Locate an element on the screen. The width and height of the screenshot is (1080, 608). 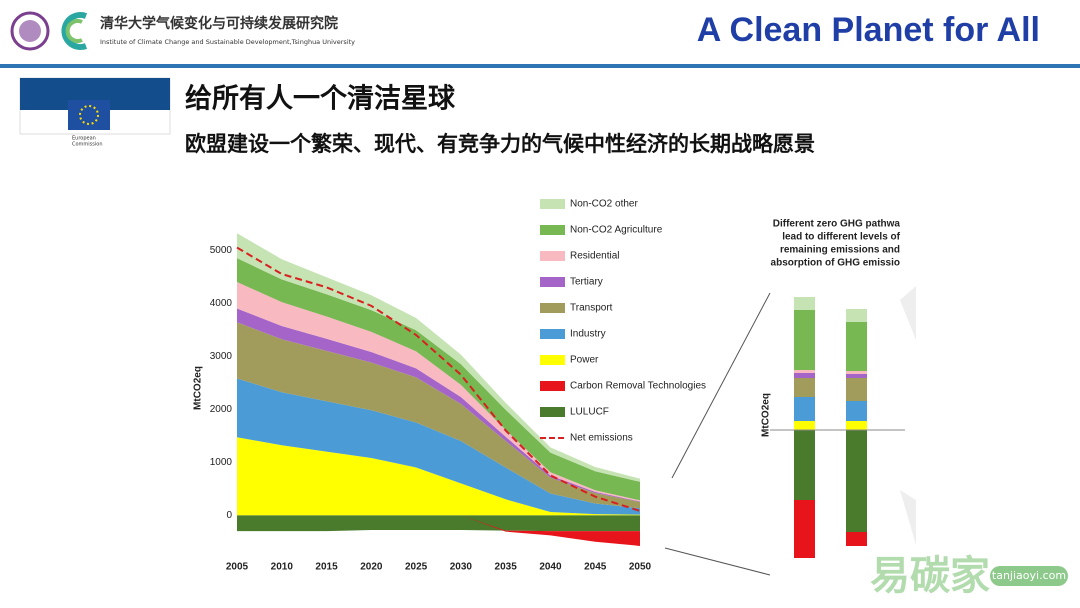
header-title: A Clean Planet for All is located at coordinates (868, 30).